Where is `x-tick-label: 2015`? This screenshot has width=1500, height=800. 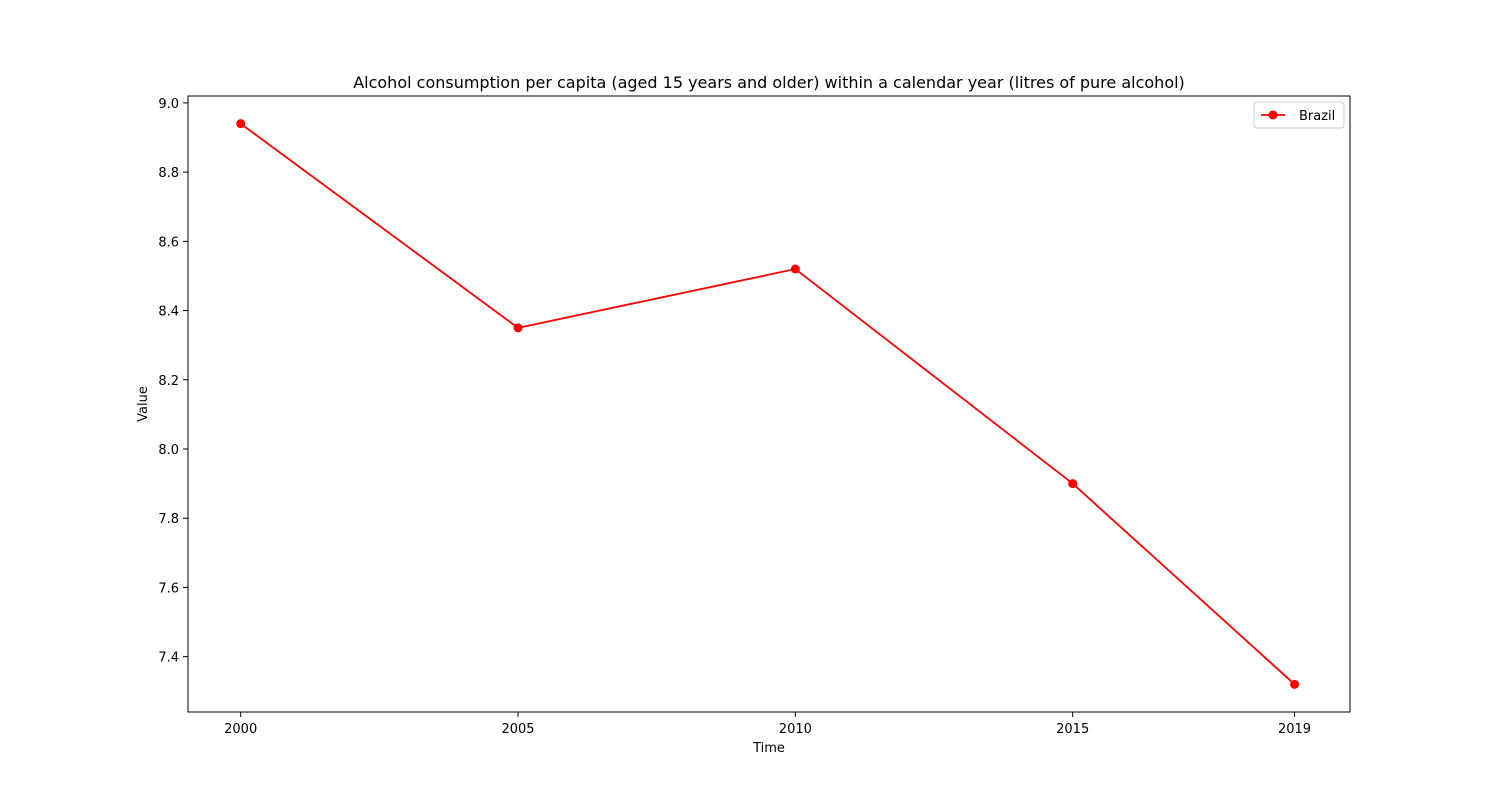 x-tick-label: 2015 is located at coordinates (1072, 729).